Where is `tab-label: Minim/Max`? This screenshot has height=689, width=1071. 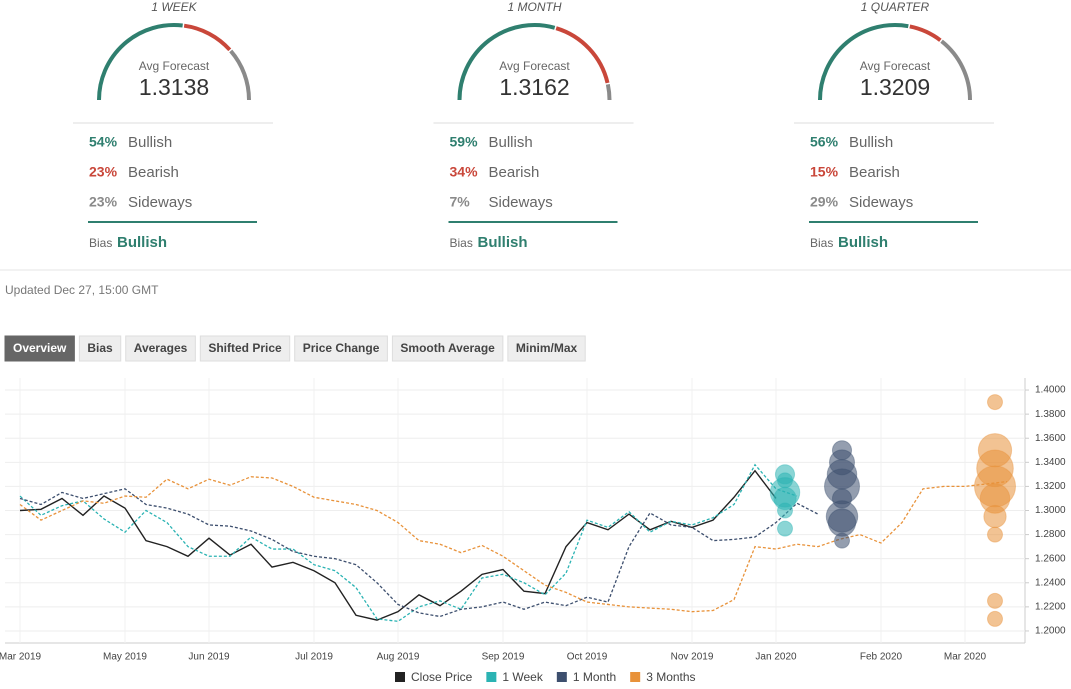
tab-label: Minim/Max is located at coordinates (547, 348).